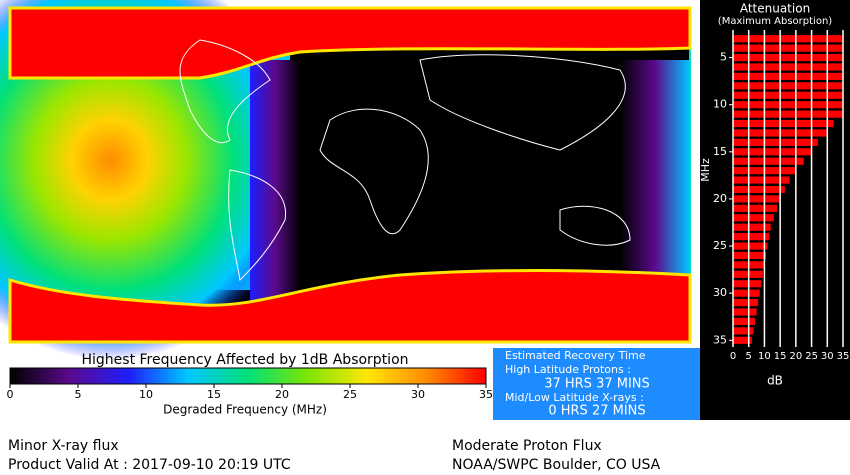 Image resolution: width=850 pixels, height=475 pixels. I want to click on x-tick-label: 10, so click(764, 356).